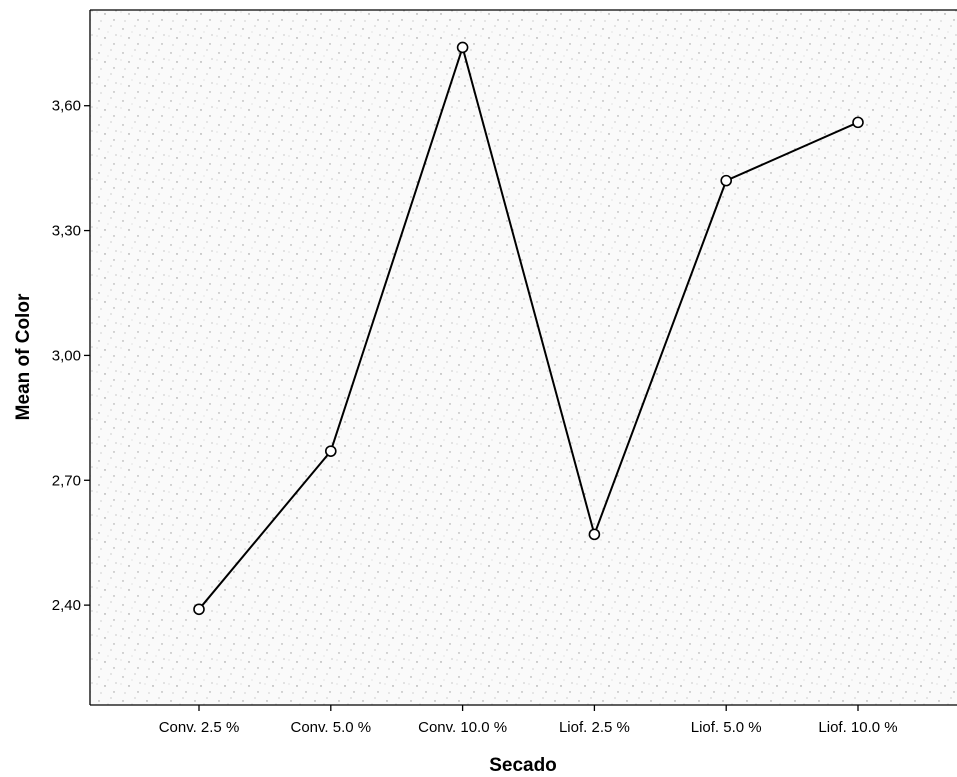 The image size is (957, 777). What do you see at coordinates (594, 727) in the screenshot?
I see `x-tick-label: Liof. 2.5 %` at bounding box center [594, 727].